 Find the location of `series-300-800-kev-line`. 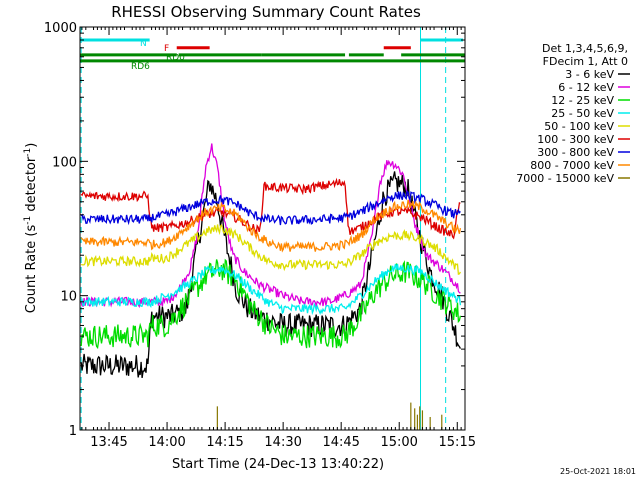

series-300-800-kev-line is located at coordinates (270, 207).